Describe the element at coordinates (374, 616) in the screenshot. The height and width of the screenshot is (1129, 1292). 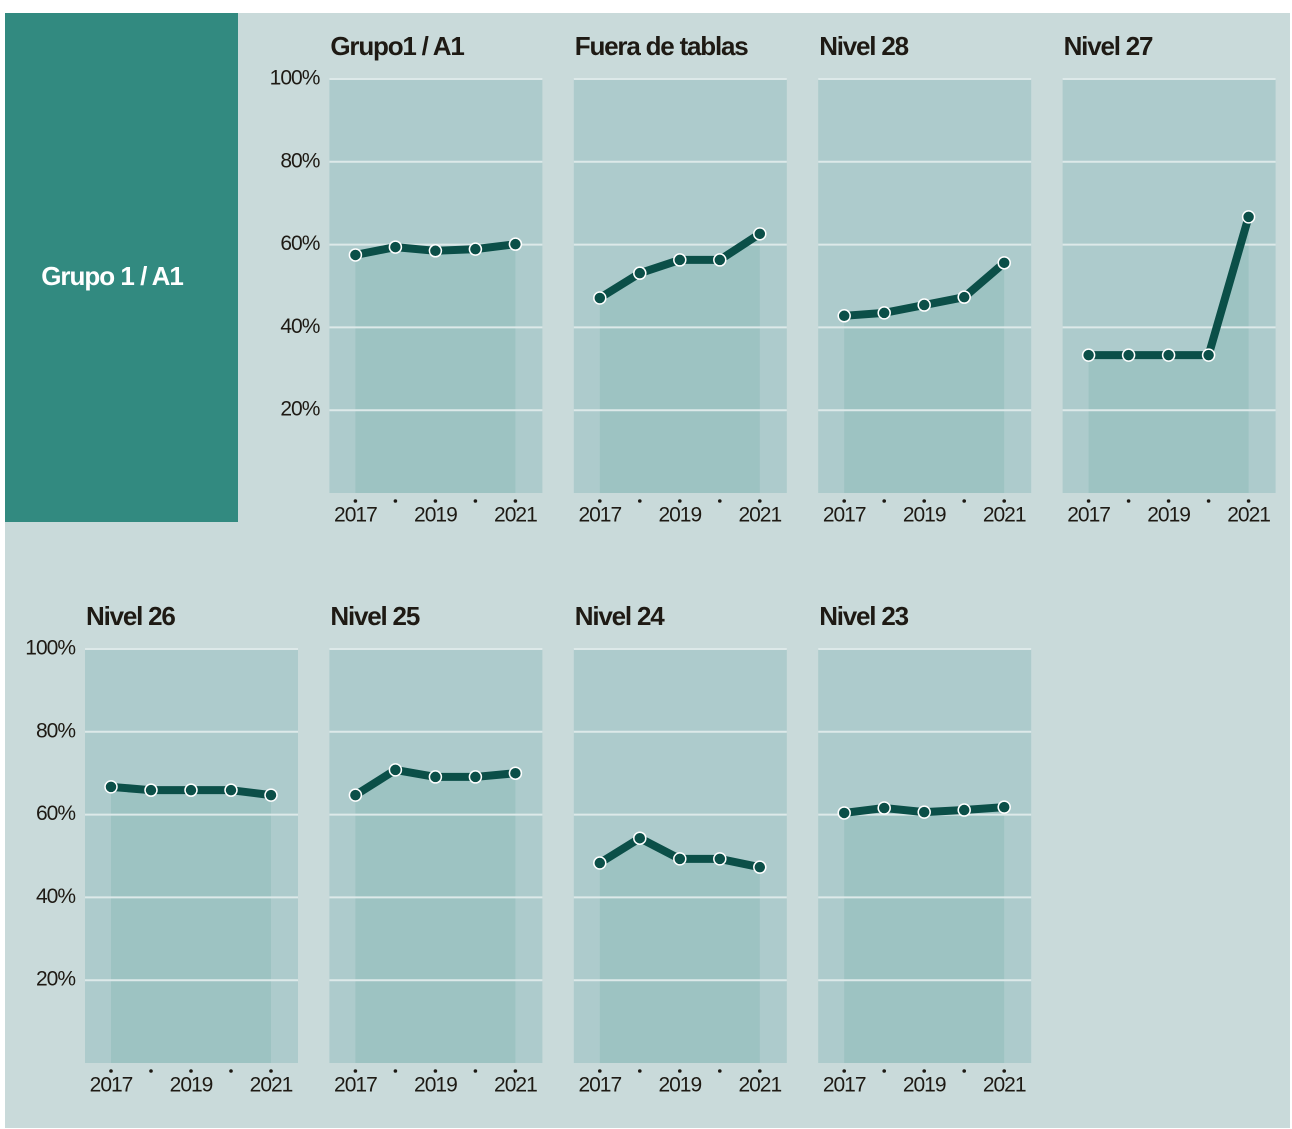
I see `panel-title: Nivel 25` at that location.